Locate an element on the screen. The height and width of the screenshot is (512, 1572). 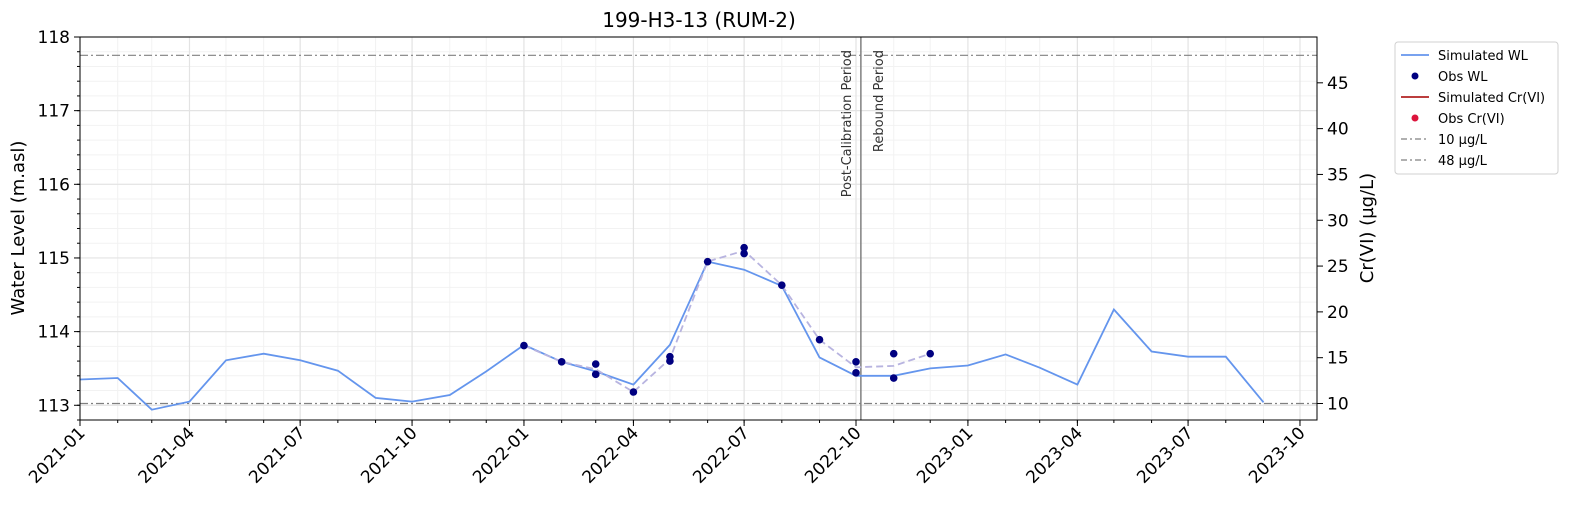
y2-tick-label: 40 is located at coordinates (1338, 130).